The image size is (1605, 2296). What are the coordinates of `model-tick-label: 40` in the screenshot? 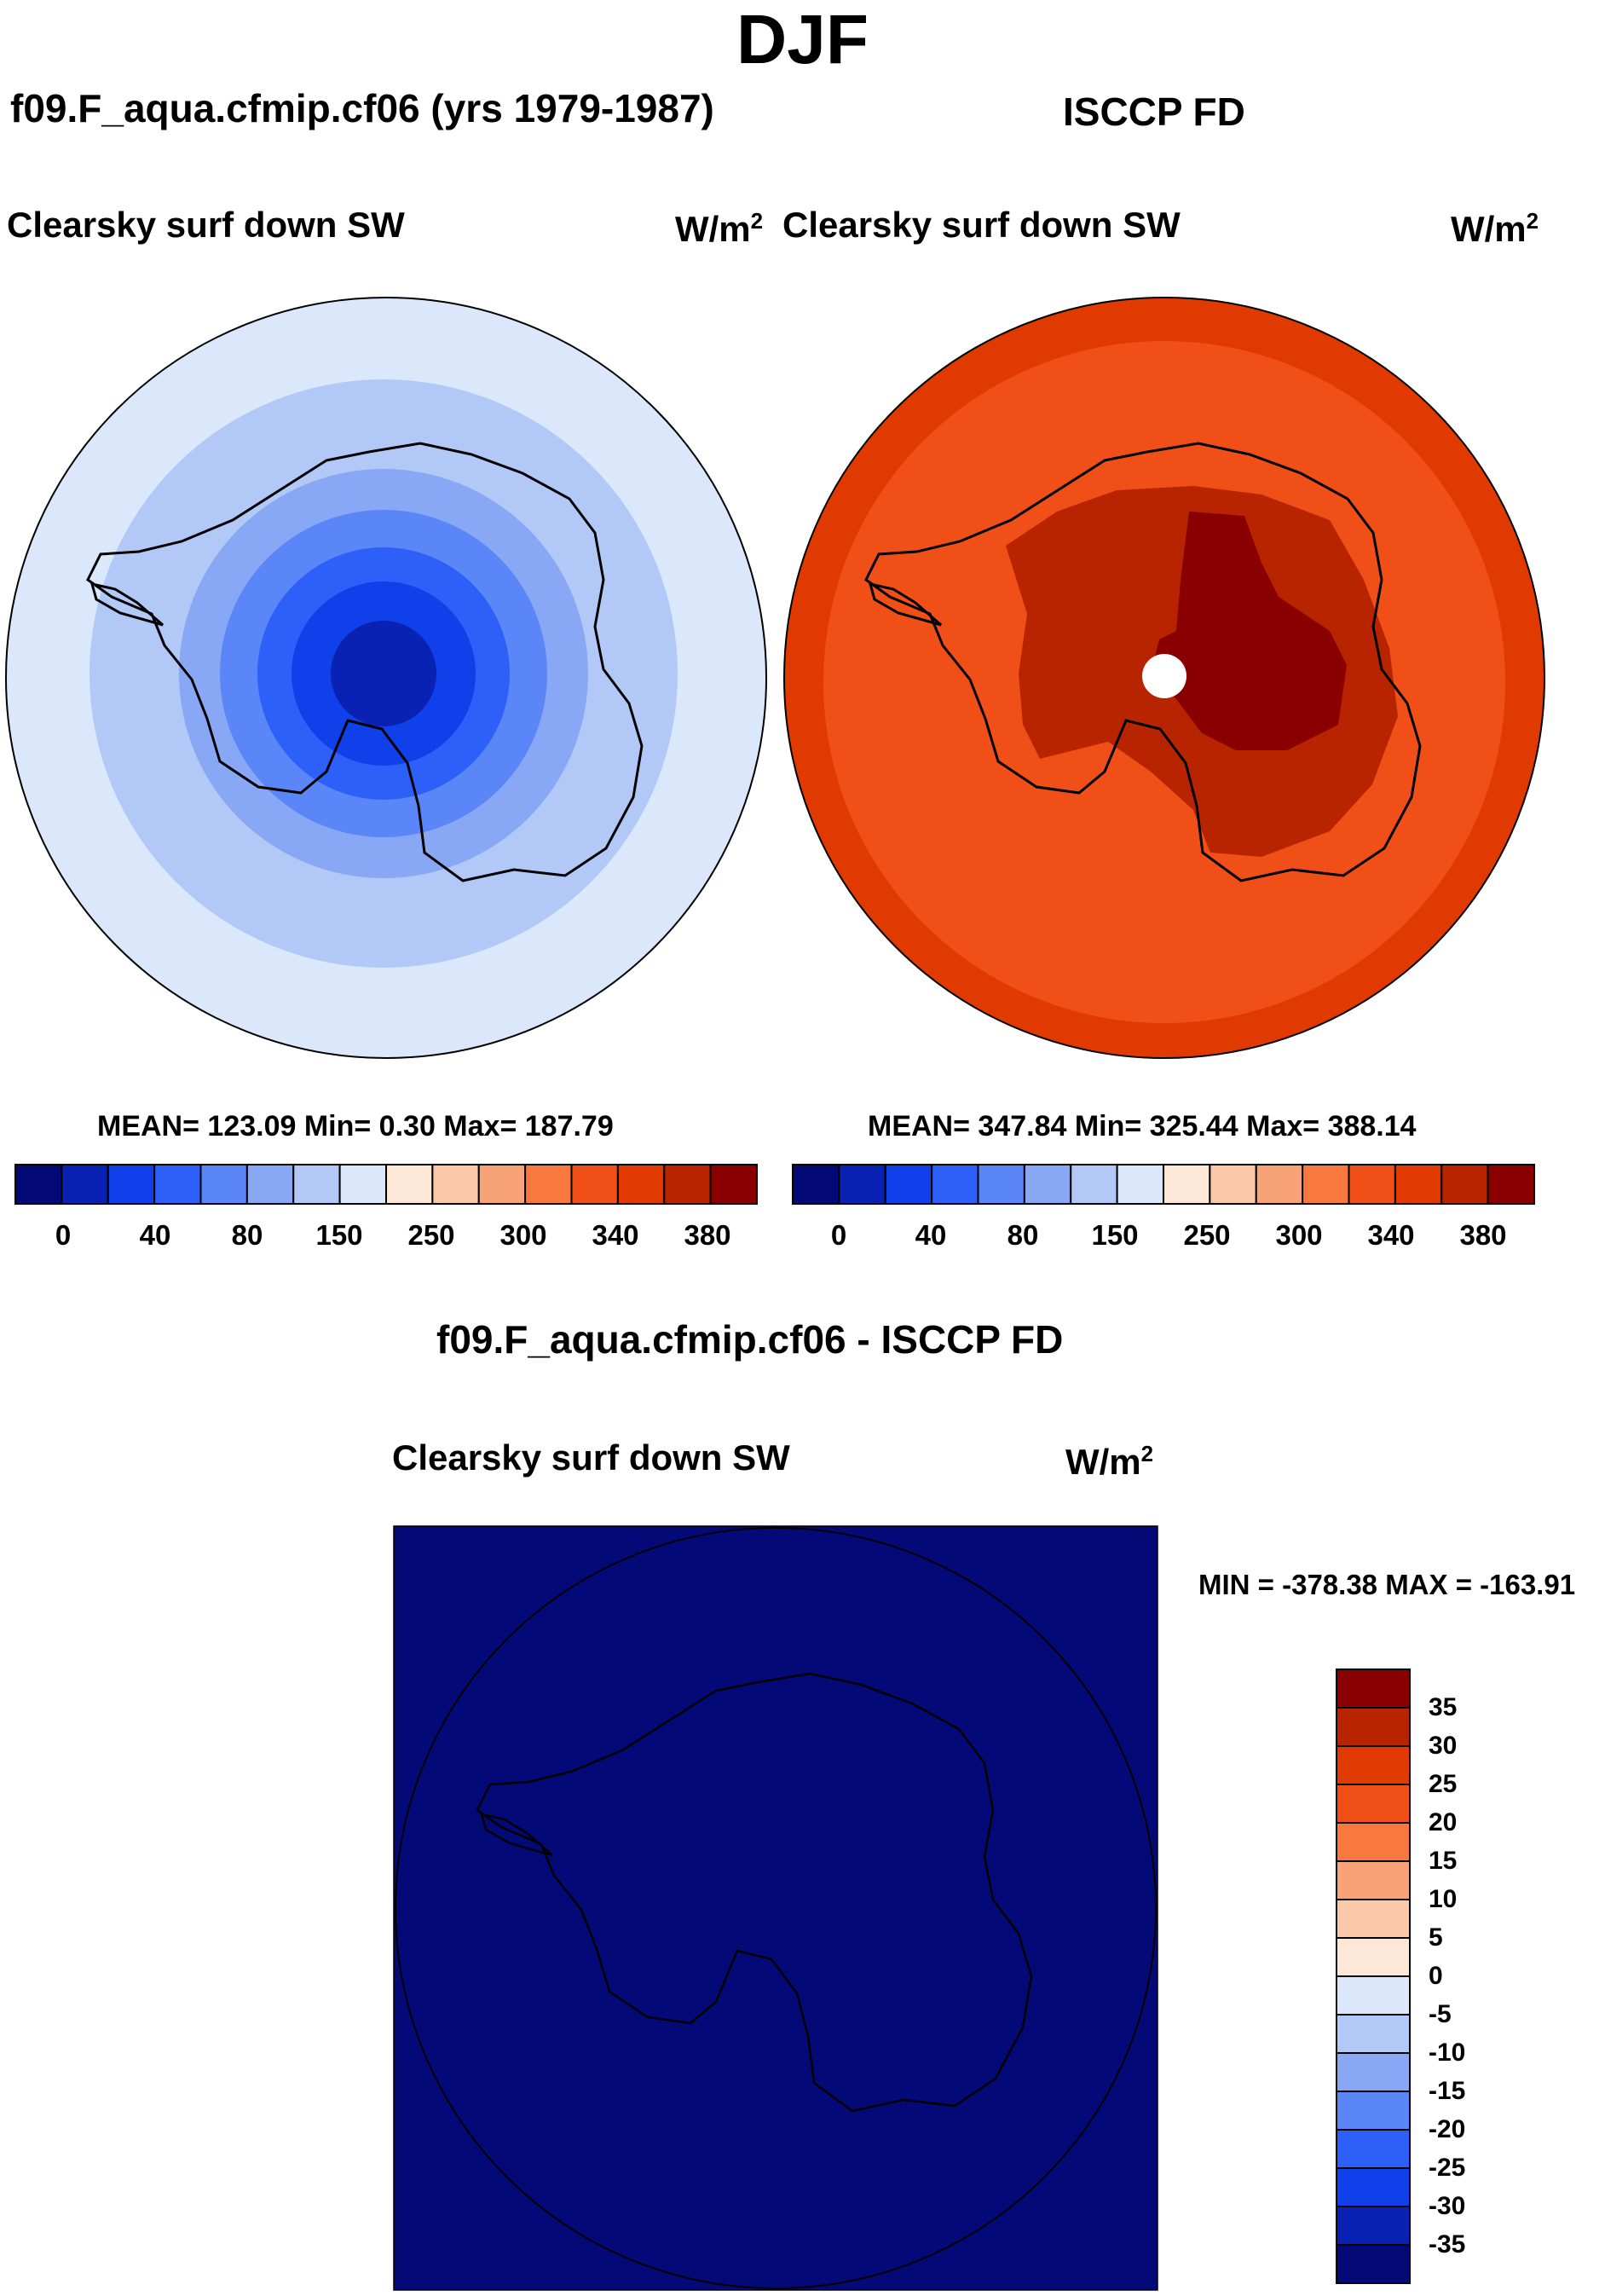 It's located at (155, 1235).